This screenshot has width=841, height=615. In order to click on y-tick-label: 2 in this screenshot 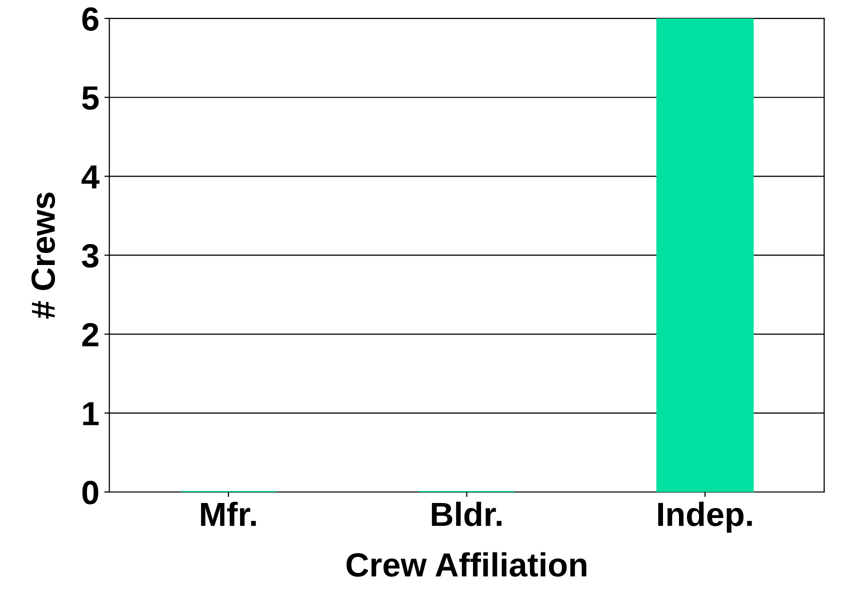, I will do `click(90, 334)`.